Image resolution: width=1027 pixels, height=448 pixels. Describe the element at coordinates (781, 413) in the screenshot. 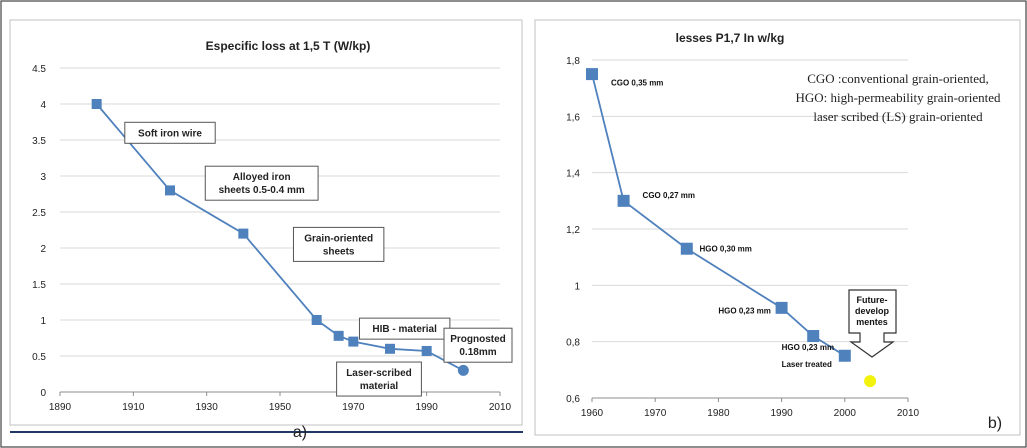

I see `right-x-tick-label: 1990` at that location.